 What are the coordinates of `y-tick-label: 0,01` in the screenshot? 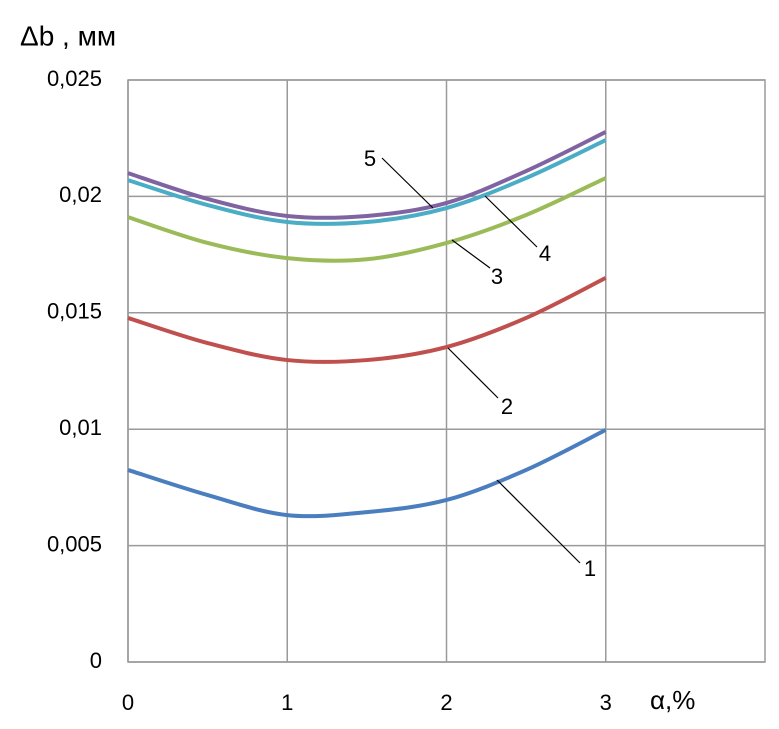 It's located at (80, 427).